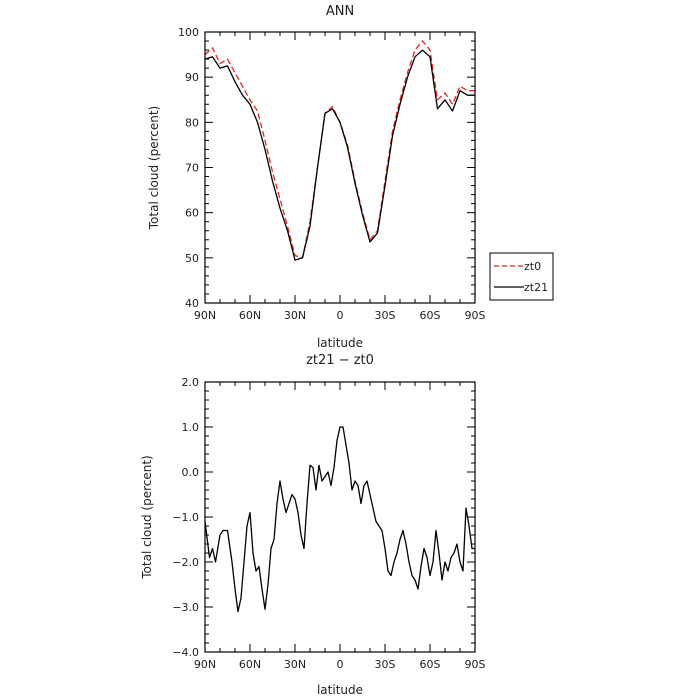 Image resolution: width=700 pixels, height=700 pixels. I want to click on top-y-tick-label: 80, so click(192, 122).